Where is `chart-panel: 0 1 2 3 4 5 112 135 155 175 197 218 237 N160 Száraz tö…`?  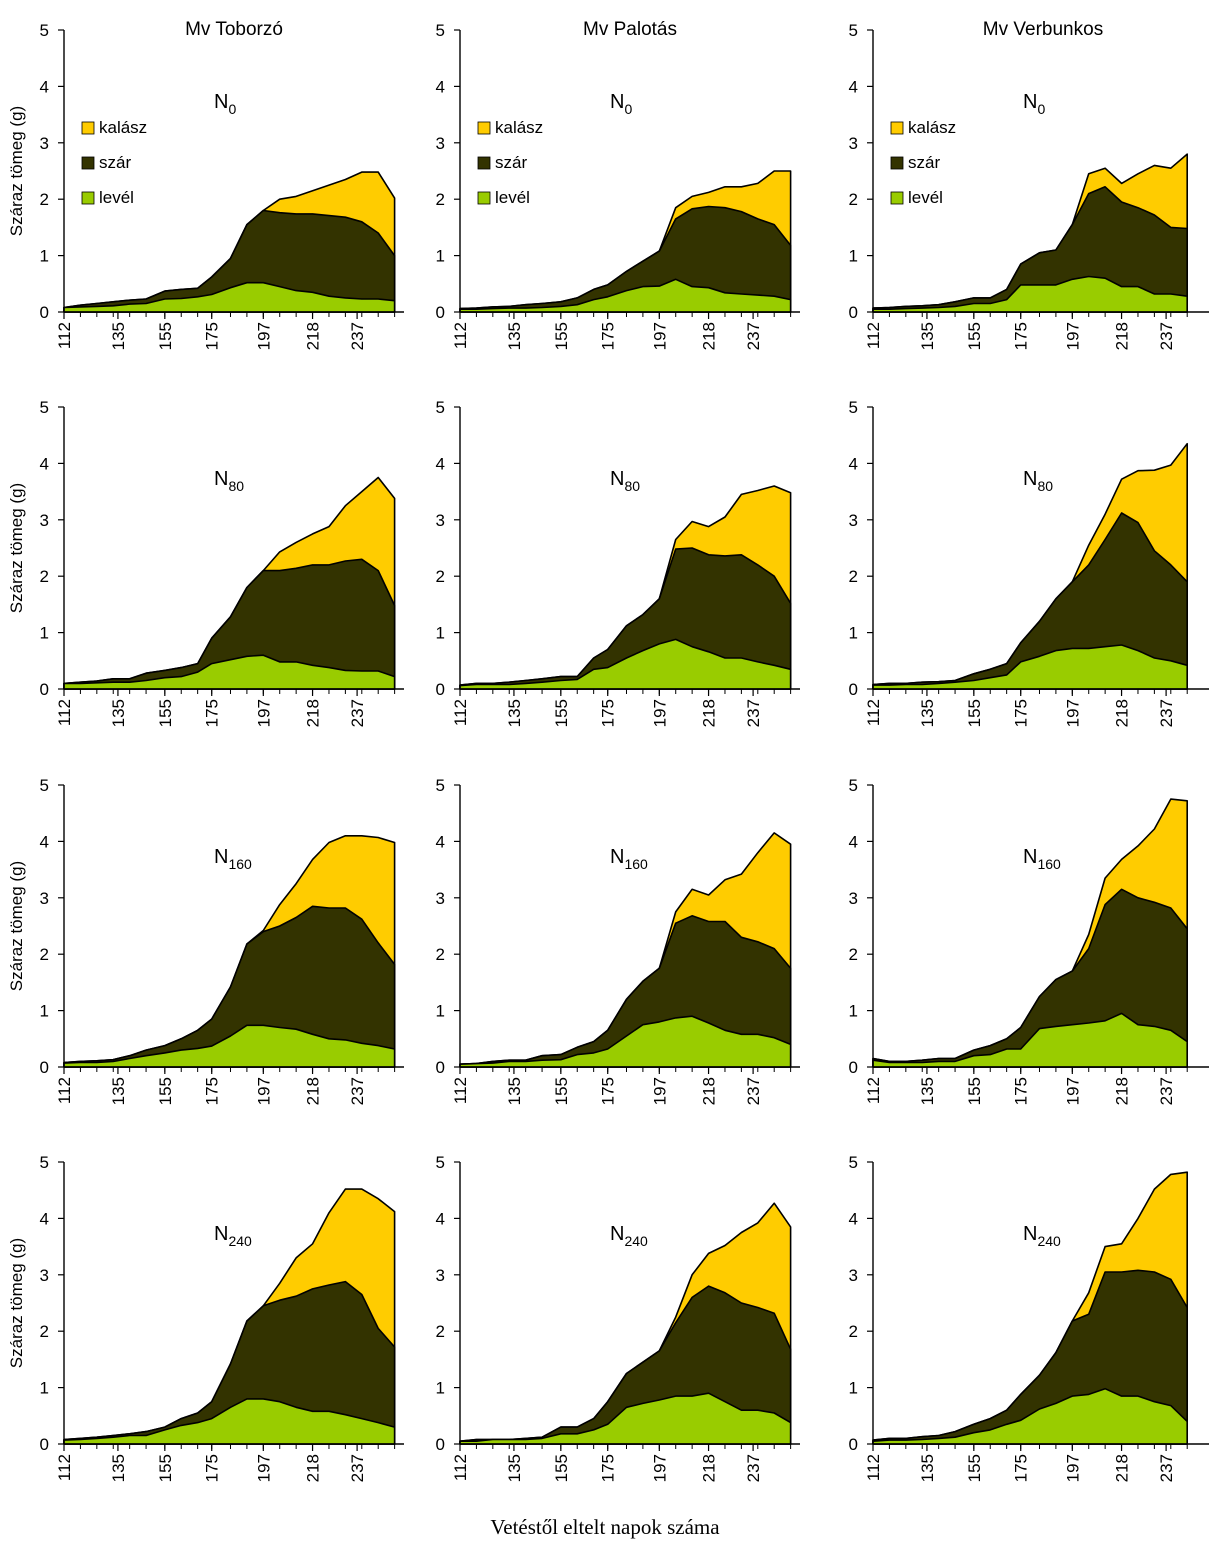 chart-panel: 0 1 2 3 4 5 112 135 155 175 197 218 237 N160 Száraz tö… is located at coordinates (205, 940).